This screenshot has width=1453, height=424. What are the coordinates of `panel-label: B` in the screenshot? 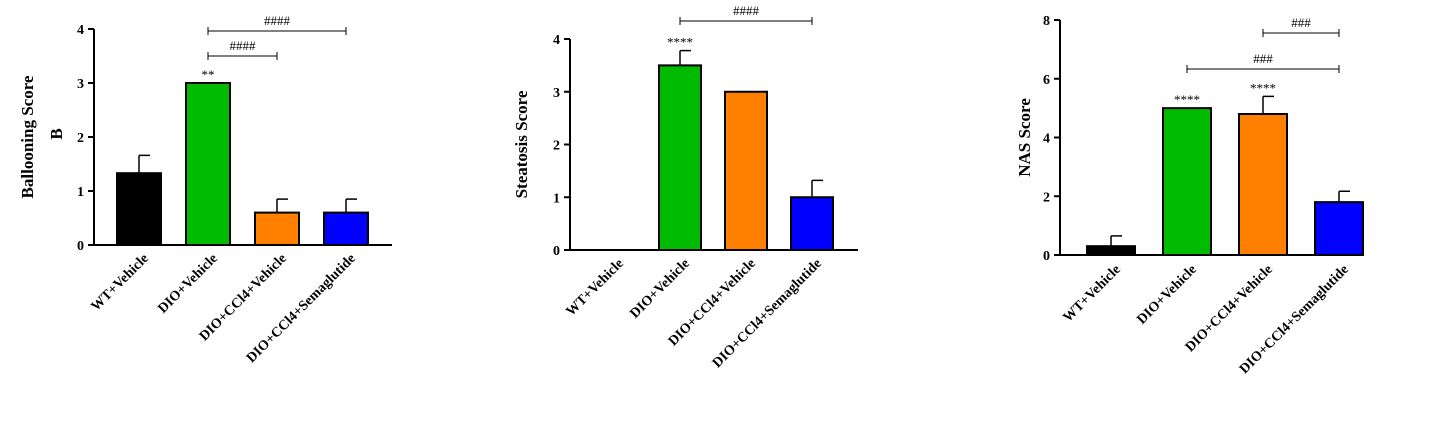 It's located at (56, 133).